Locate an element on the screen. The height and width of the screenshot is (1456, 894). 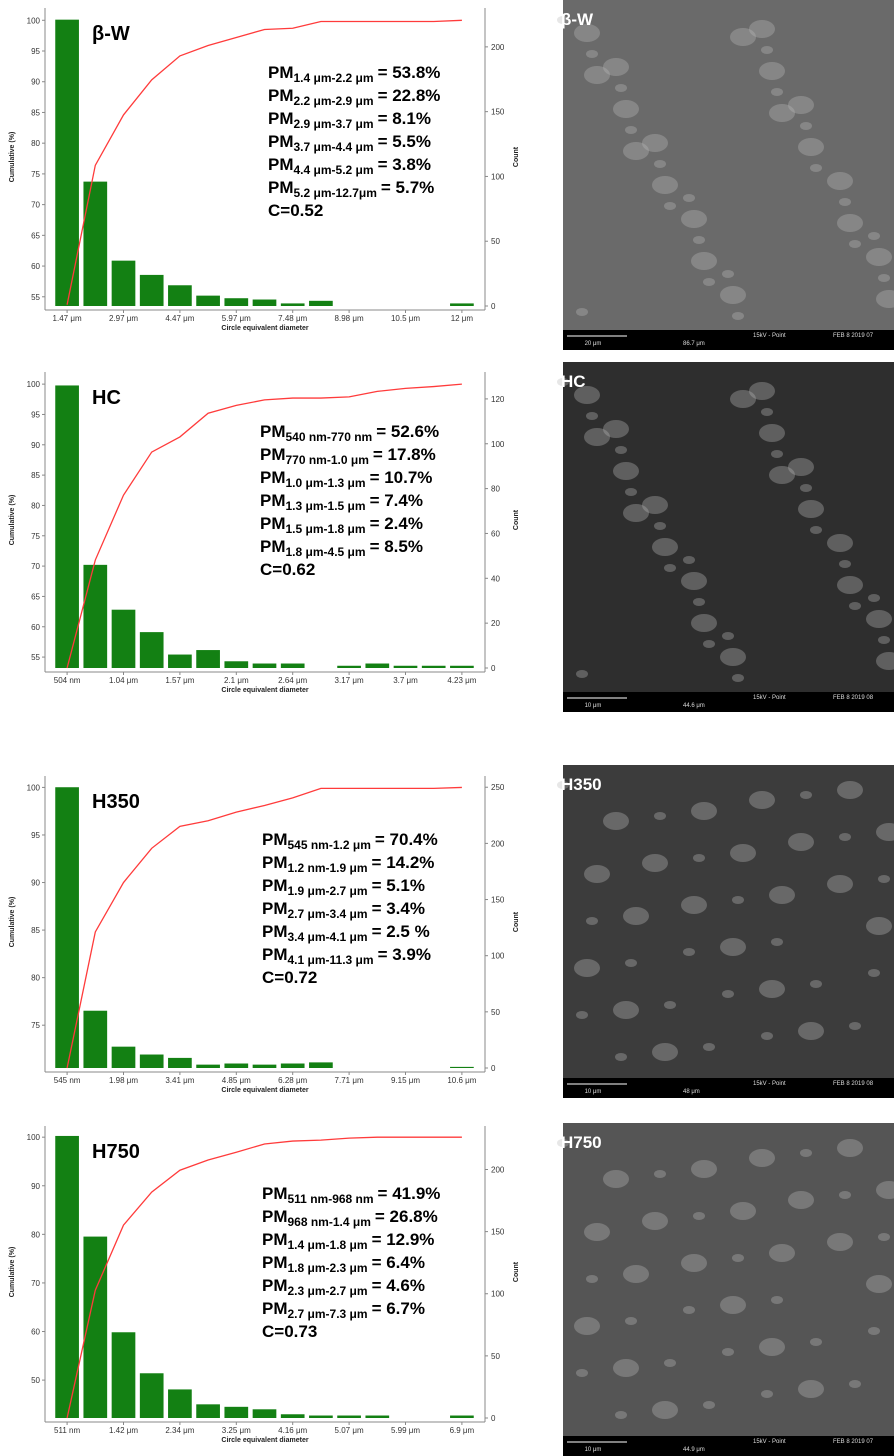
field-label: 48 μm is located at coordinates (691, 1092).